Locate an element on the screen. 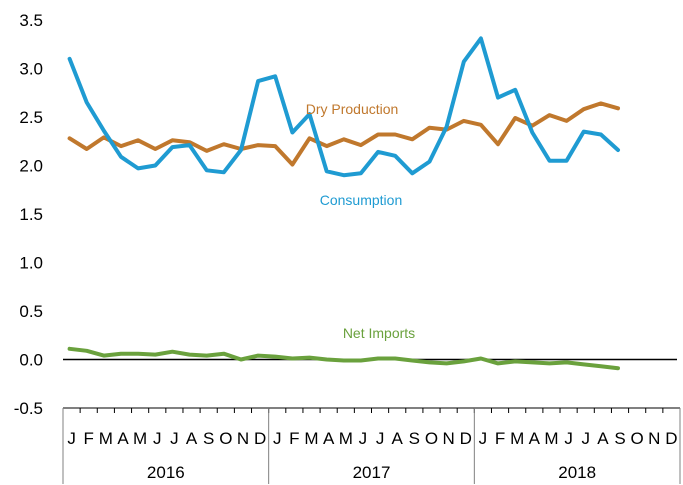 This screenshot has width=683, height=485. y-tick-label: 0.5 is located at coordinates (31, 311).